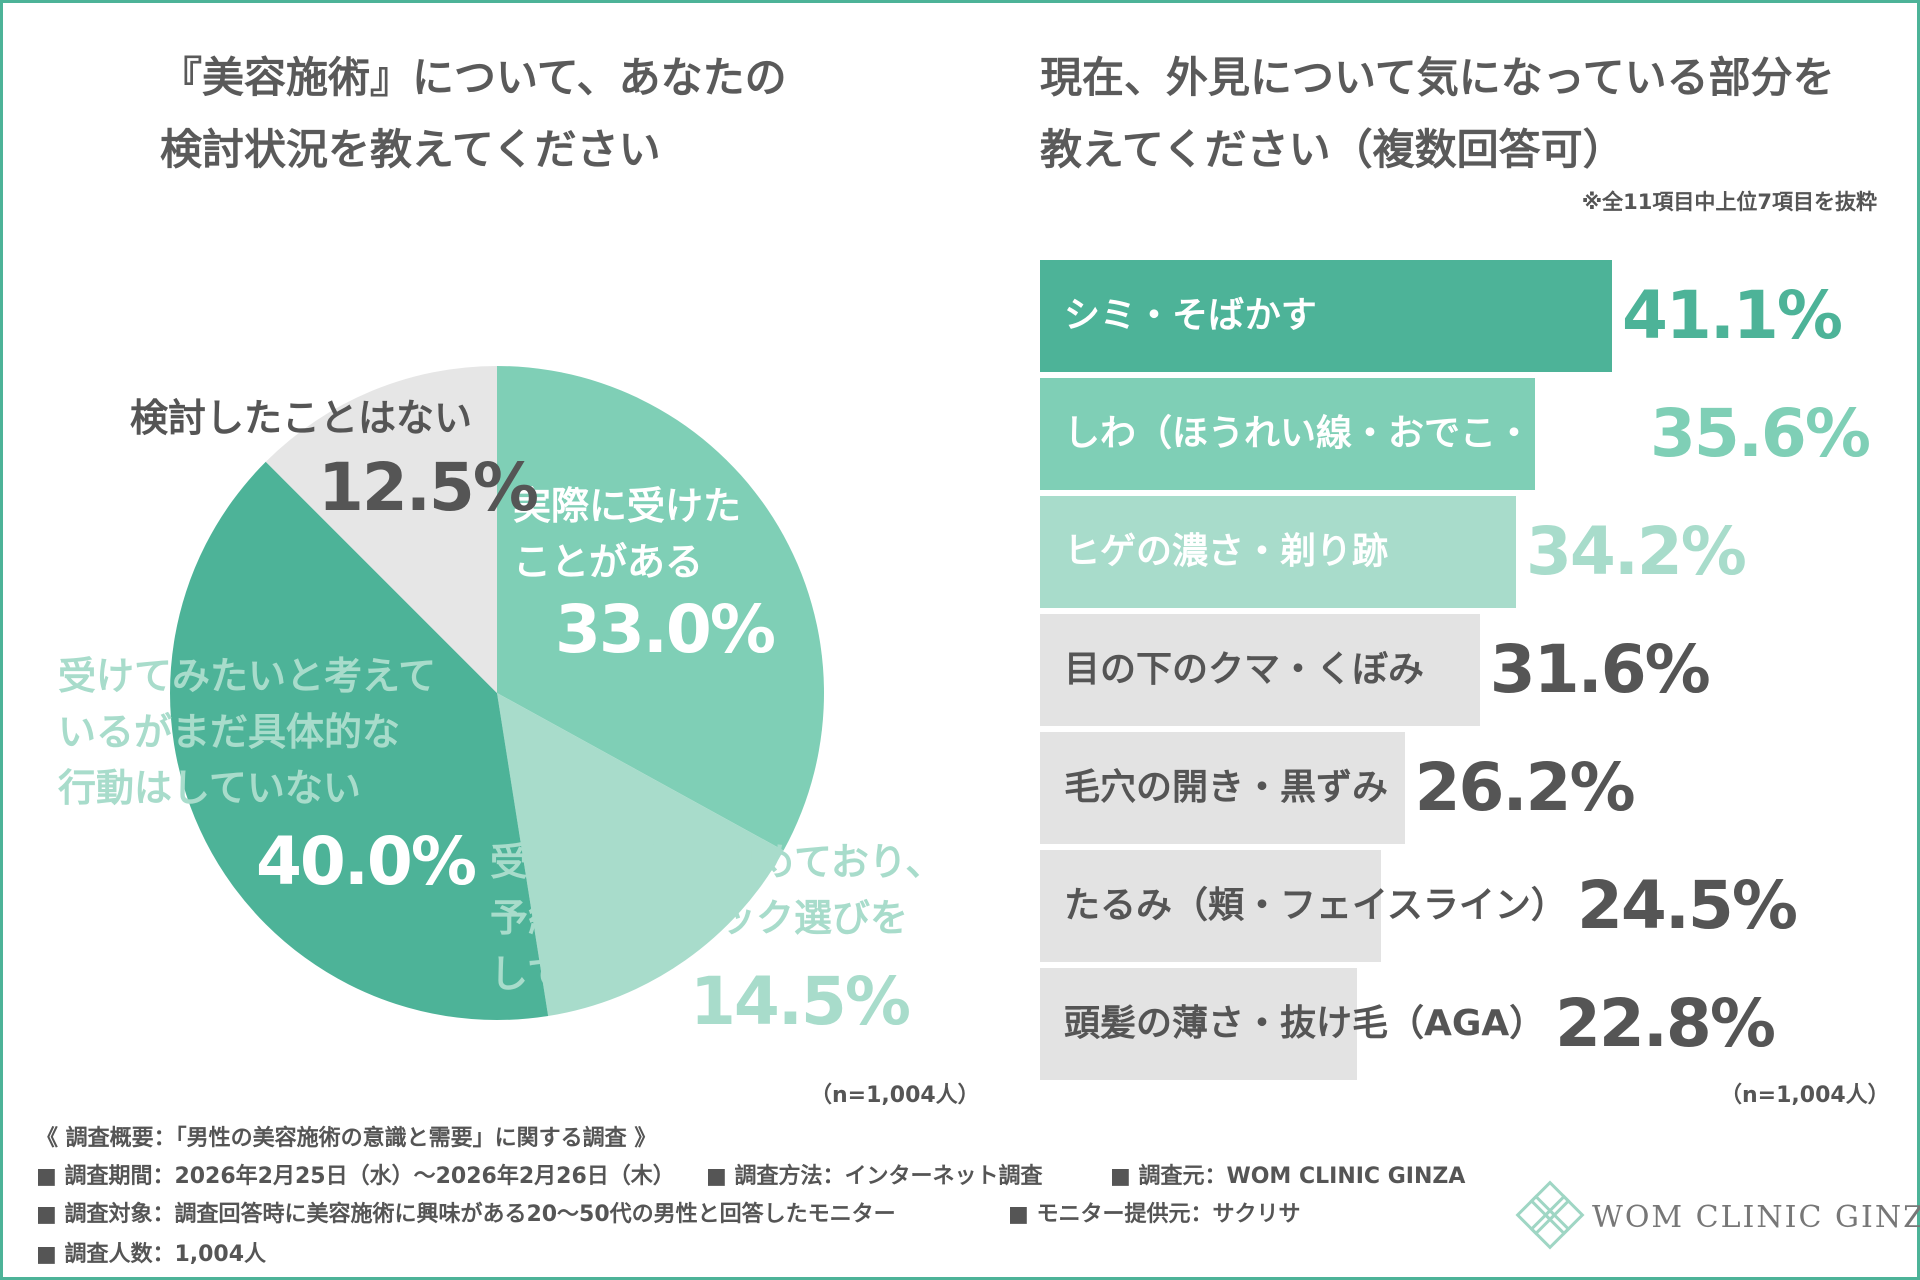  I want to click on pie-label-text: いるがまだ具体的な, so click(229, 732).